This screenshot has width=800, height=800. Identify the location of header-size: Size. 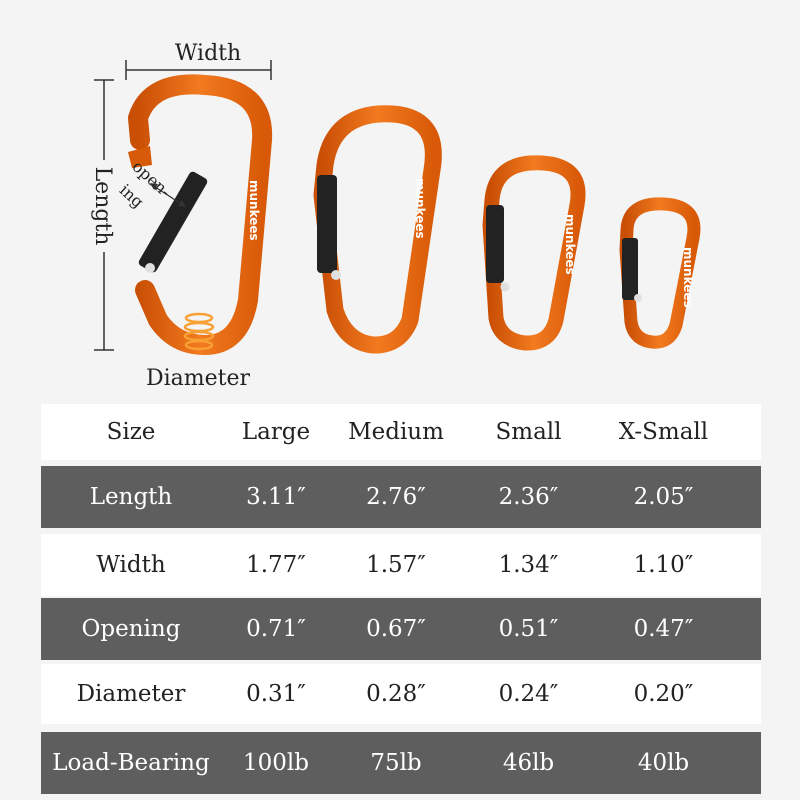
(131, 432).